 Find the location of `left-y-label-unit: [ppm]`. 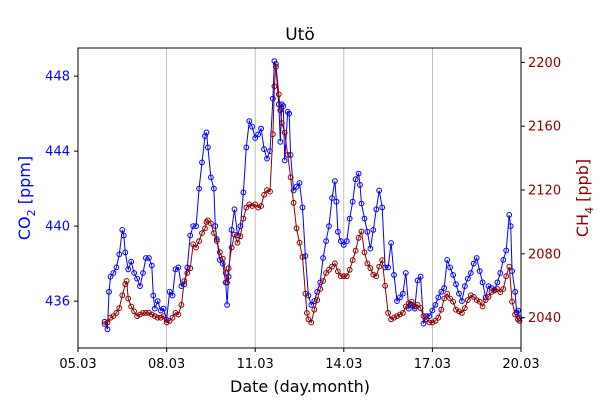

left-y-label-unit: [ppm] is located at coordinates (24, 182).